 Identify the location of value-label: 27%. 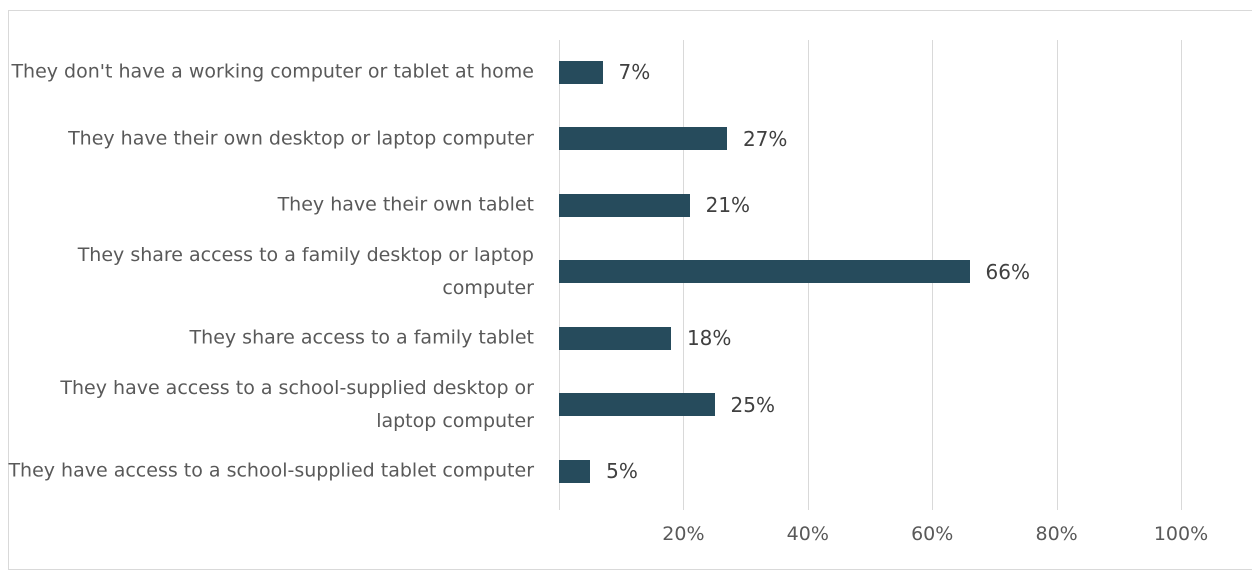
(765, 138).